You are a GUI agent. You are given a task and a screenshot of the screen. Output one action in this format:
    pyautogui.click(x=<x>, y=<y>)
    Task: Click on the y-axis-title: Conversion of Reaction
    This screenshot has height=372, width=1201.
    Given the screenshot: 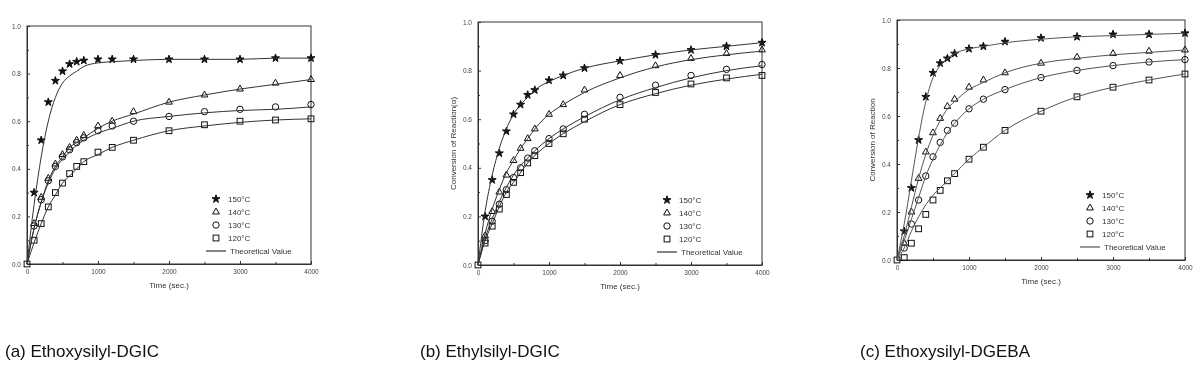 What is the action you would take?
    pyautogui.click(x=872, y=140)
    